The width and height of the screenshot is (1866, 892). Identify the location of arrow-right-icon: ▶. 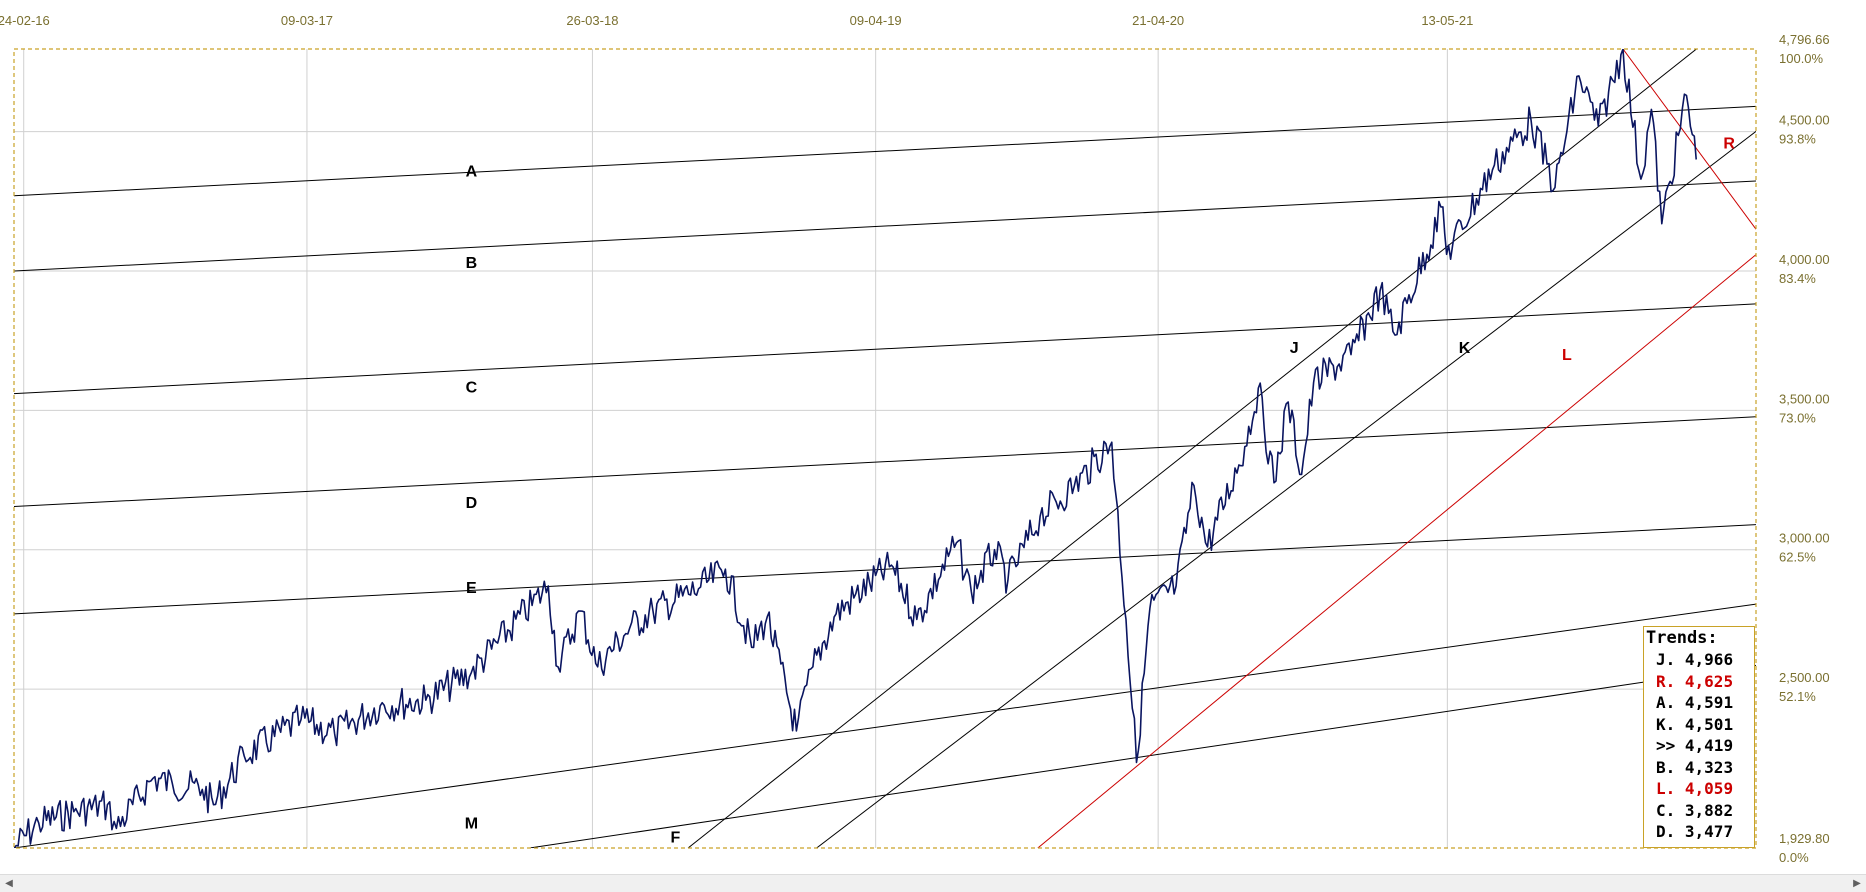
(1857, 883).